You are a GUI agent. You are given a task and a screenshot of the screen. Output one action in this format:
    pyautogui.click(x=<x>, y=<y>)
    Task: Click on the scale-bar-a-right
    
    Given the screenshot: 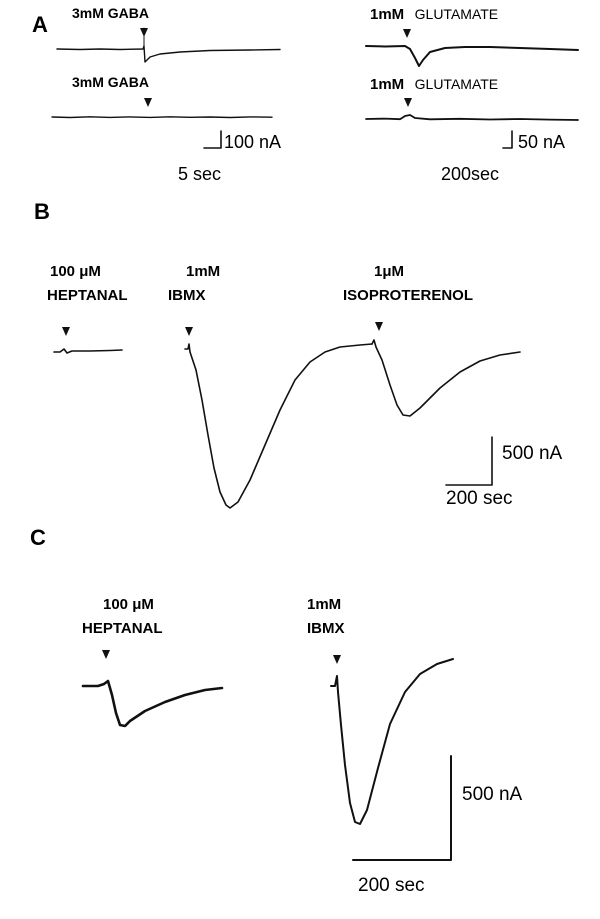 What is the action you would take?
    pyautogui.click(x=507, y=139)
    